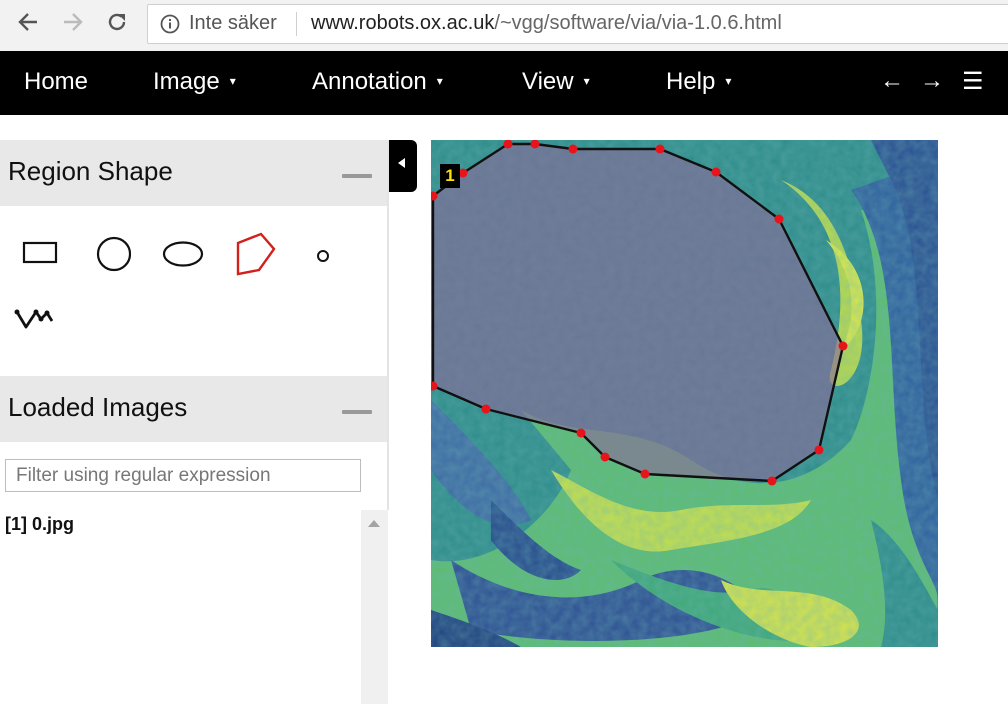  Describe the element at coordinates (296, 24) in the screenshot. I see `omnibox-separator` at that location.